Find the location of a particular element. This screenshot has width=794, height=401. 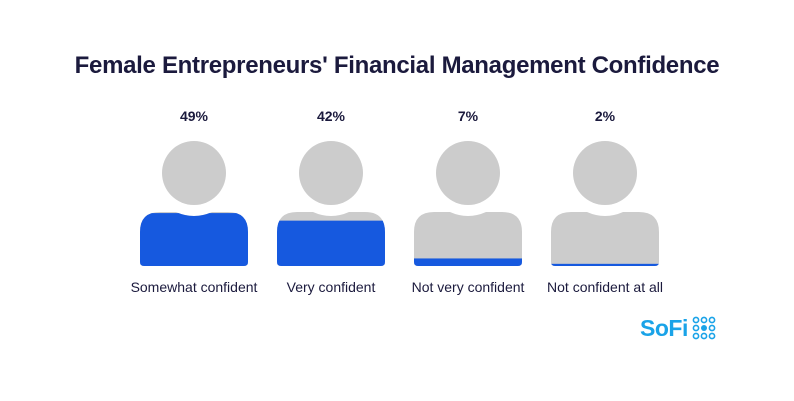

value-label-4: 2% is located at coordinates (605, 116).